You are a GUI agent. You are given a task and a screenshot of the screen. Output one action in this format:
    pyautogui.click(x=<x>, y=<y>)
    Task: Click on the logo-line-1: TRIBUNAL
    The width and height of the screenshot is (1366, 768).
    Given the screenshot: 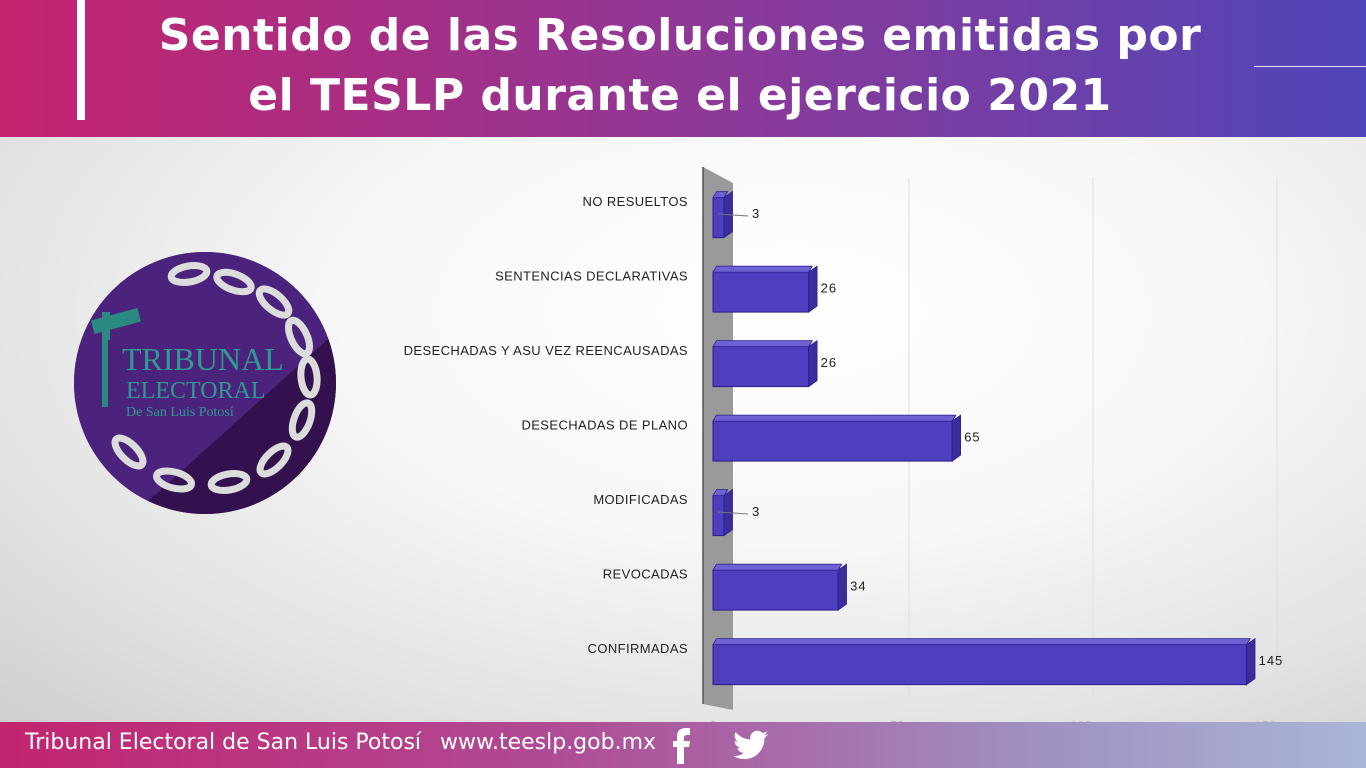 What is the action you would take?
    pyautogui.click(x=203, y=359)
    